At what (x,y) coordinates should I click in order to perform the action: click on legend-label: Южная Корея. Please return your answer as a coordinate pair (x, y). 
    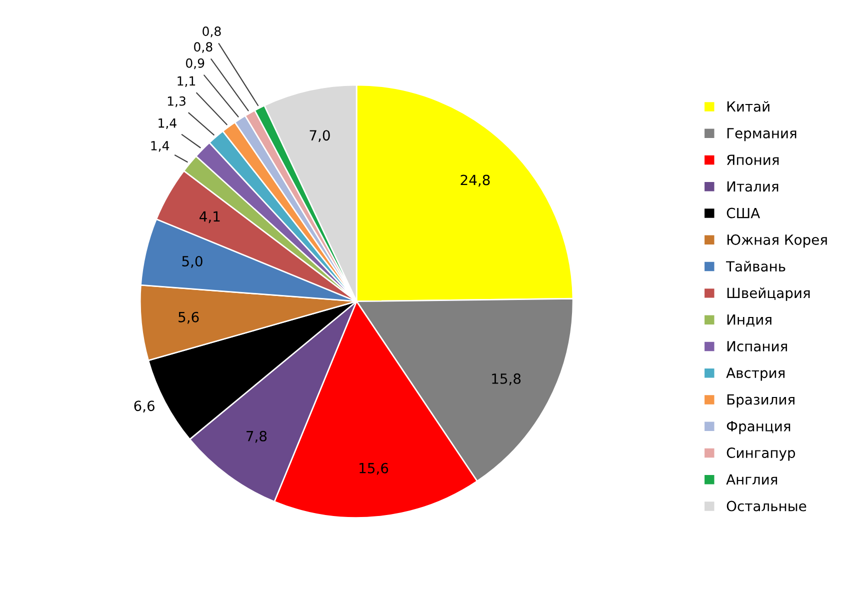
    Looking at the image, I should click on (777, 241).